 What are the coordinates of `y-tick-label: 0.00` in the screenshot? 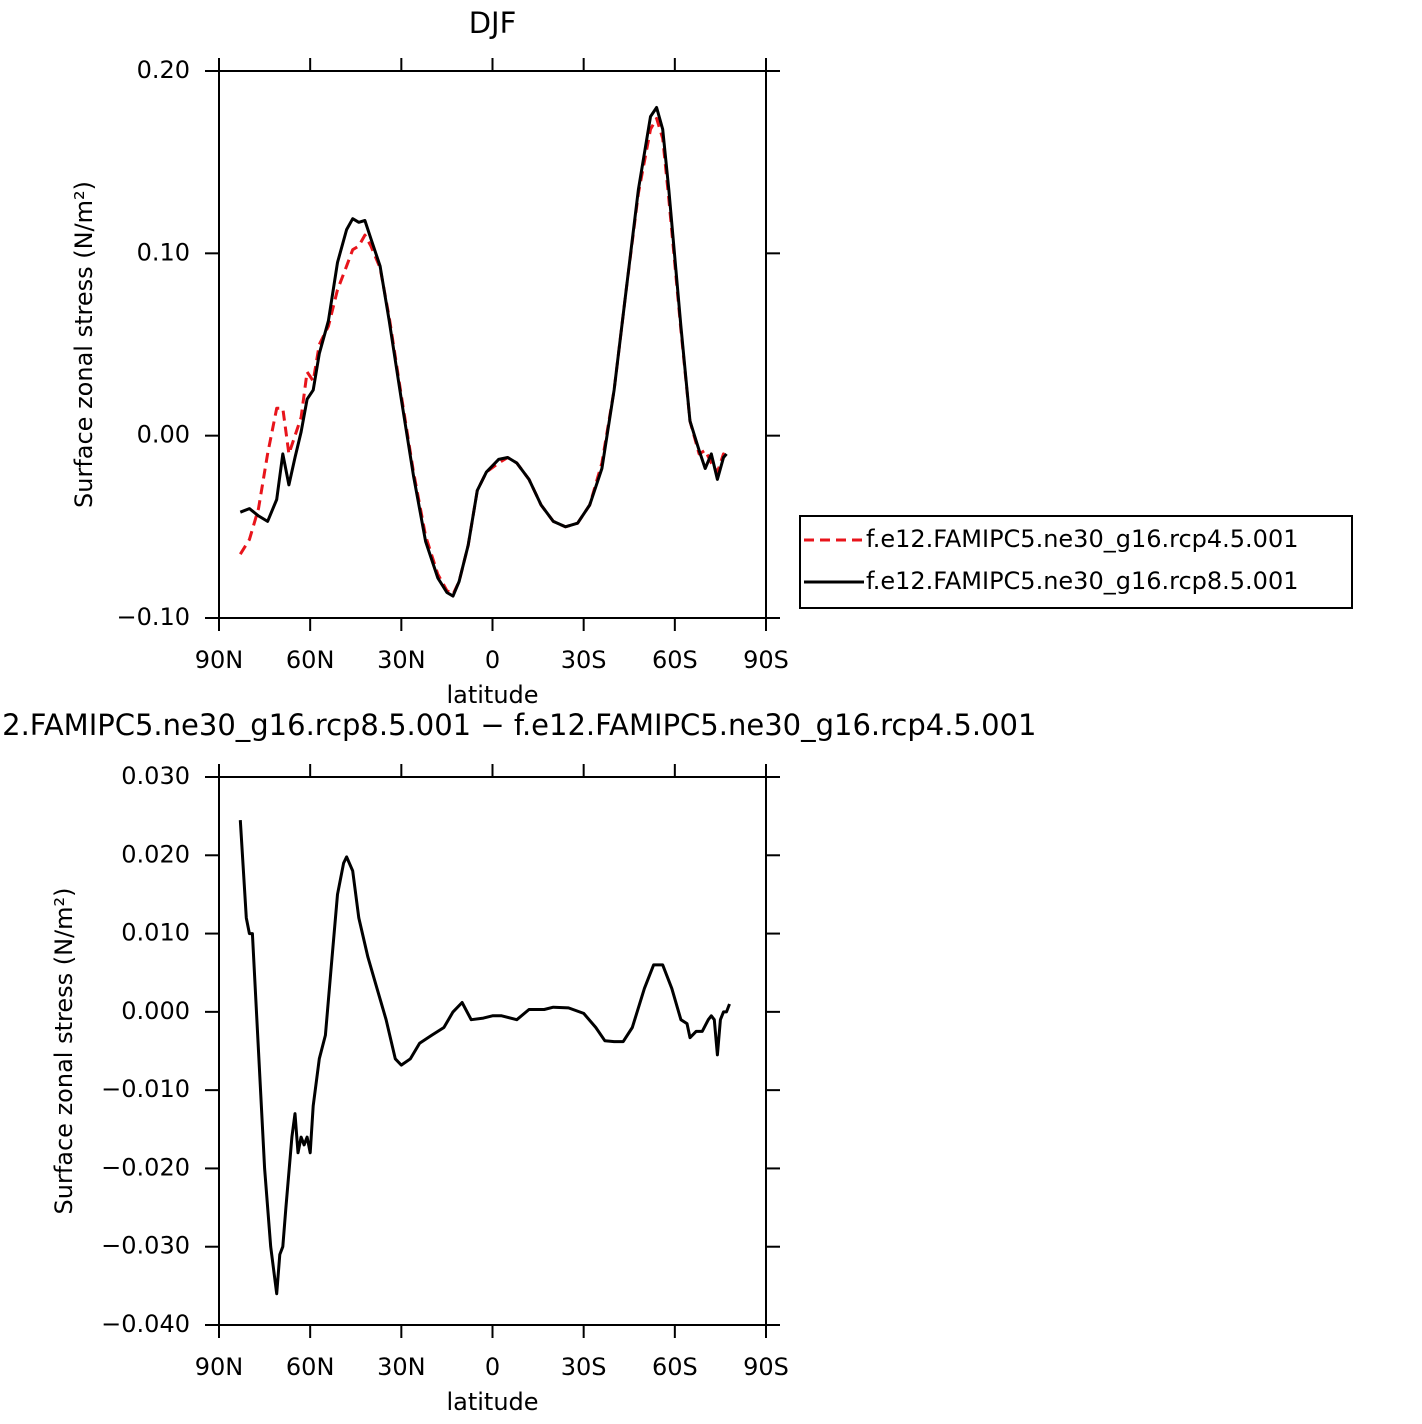 It's located at (163, 435).